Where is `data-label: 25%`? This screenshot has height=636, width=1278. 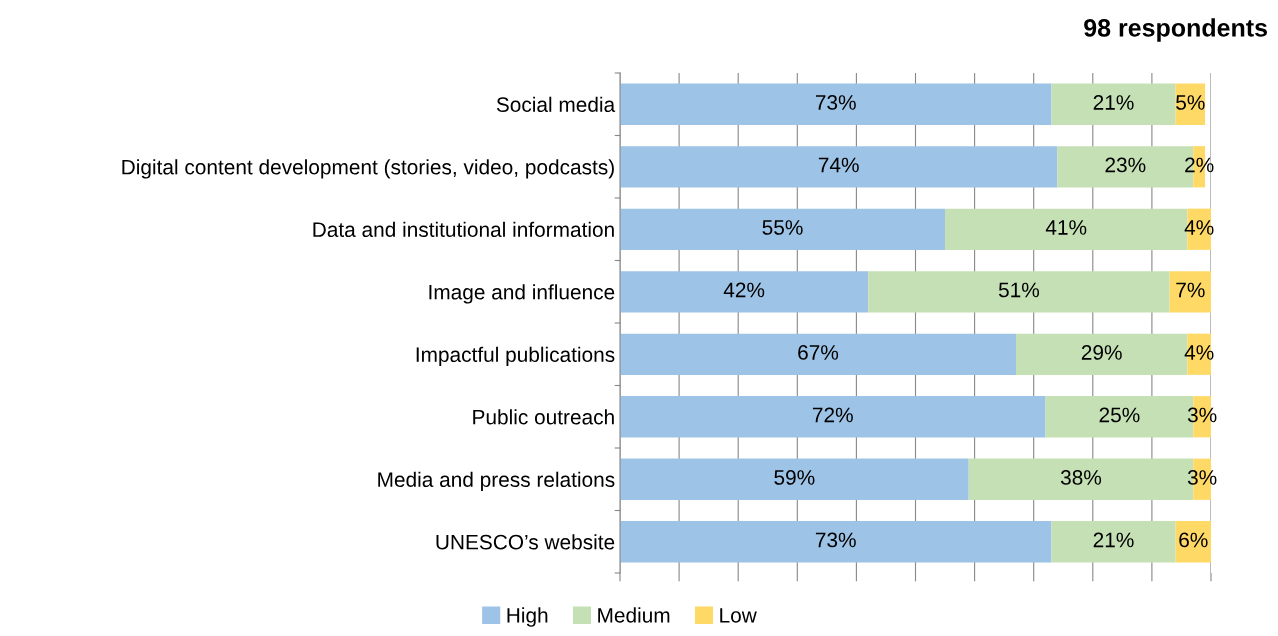 data-label: 25% is located at coordinates (1119, 415).